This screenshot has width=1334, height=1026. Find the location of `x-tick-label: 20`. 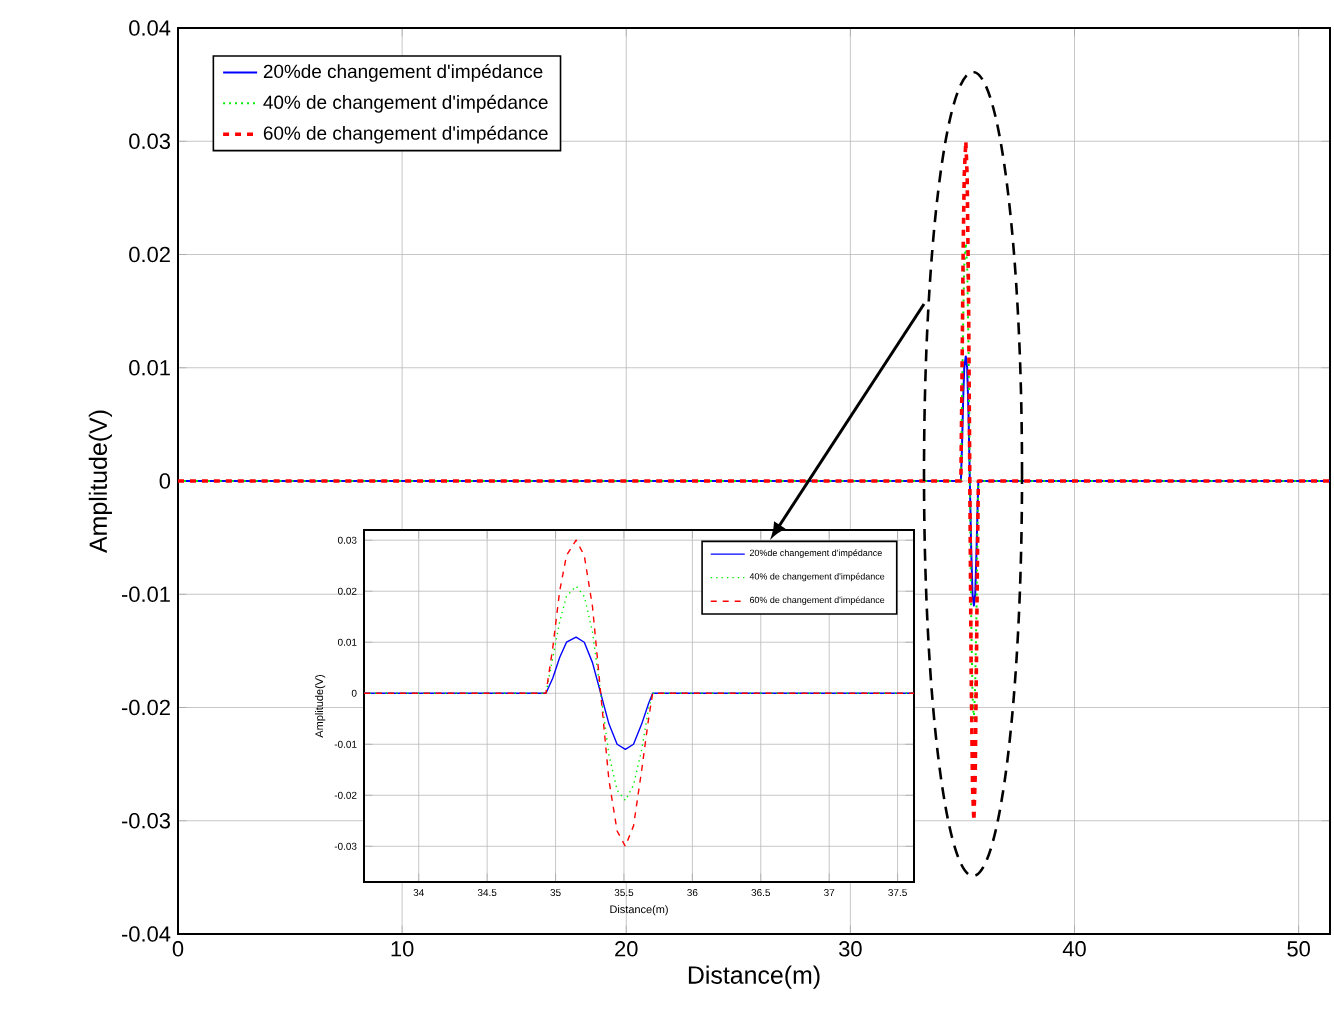

x-tick-label: 20 is located at coordinates (626, 949).